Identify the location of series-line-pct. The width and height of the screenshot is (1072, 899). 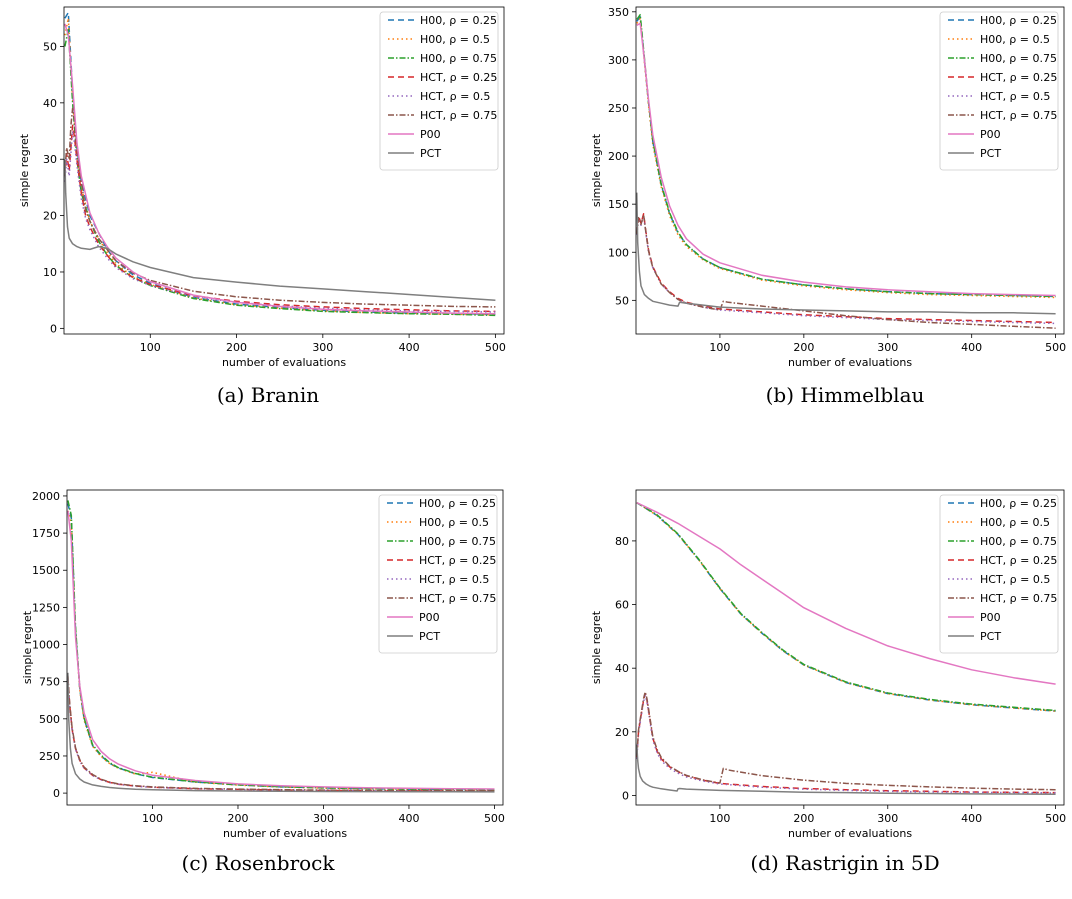
(280, 230).